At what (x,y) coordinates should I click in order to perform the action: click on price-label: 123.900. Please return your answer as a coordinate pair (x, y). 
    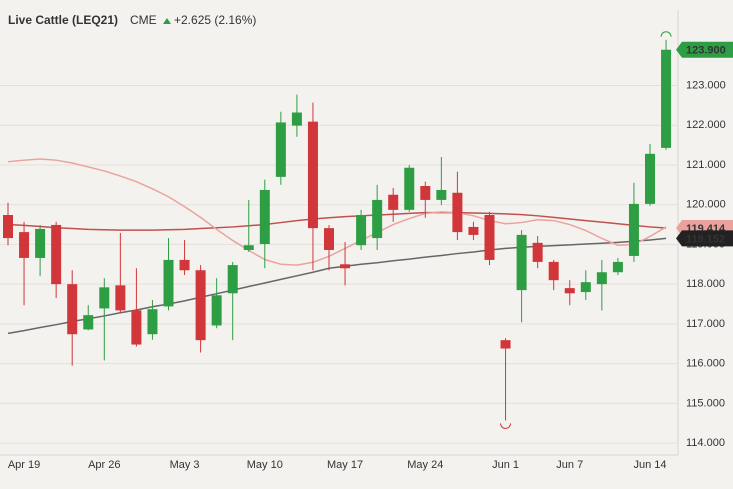
    Looking at the image, I should click on (706, 51).